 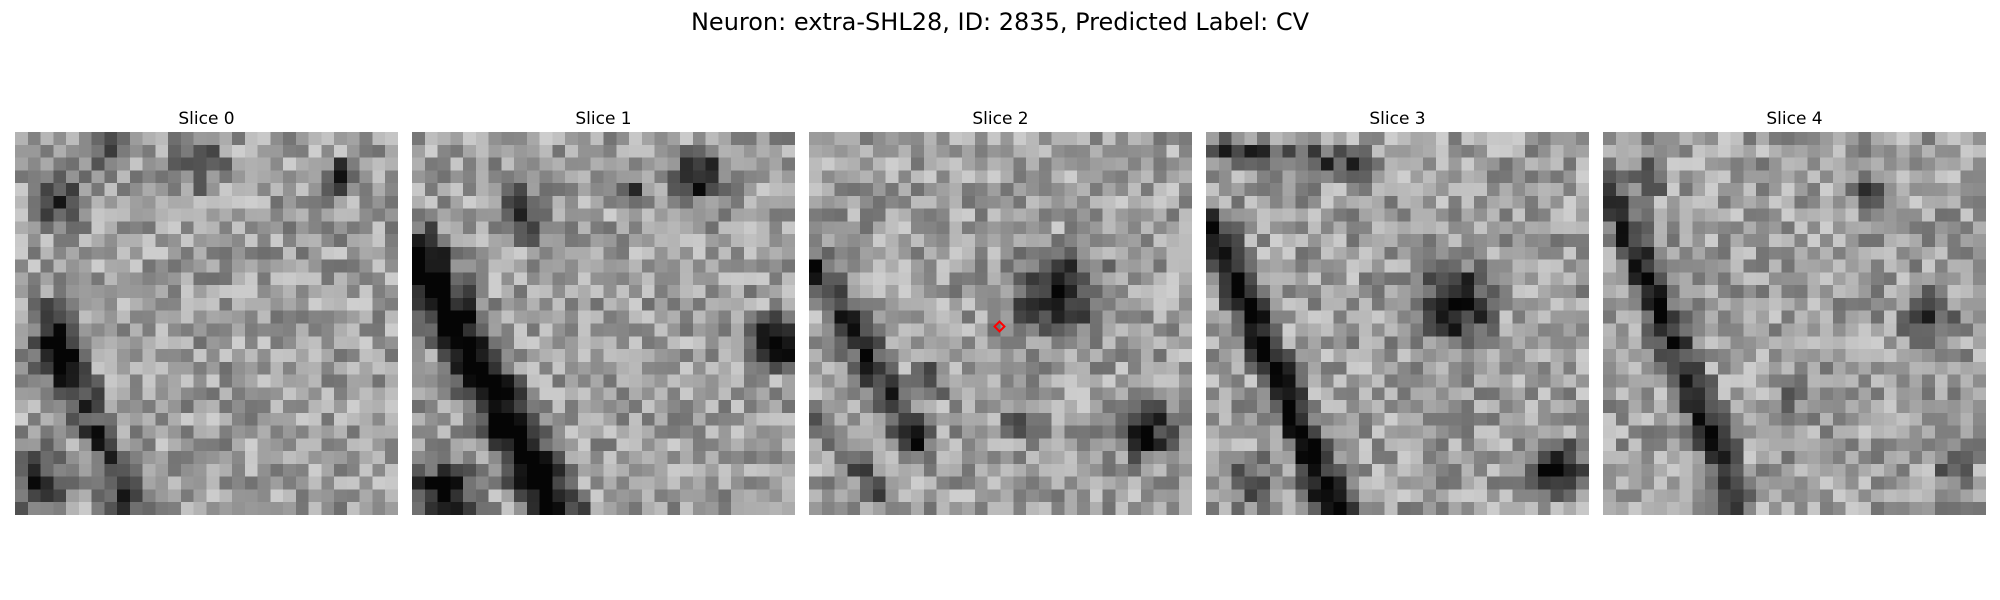 I want to click on slice-title-2: Slice 2, so click(x=1000, y=119).